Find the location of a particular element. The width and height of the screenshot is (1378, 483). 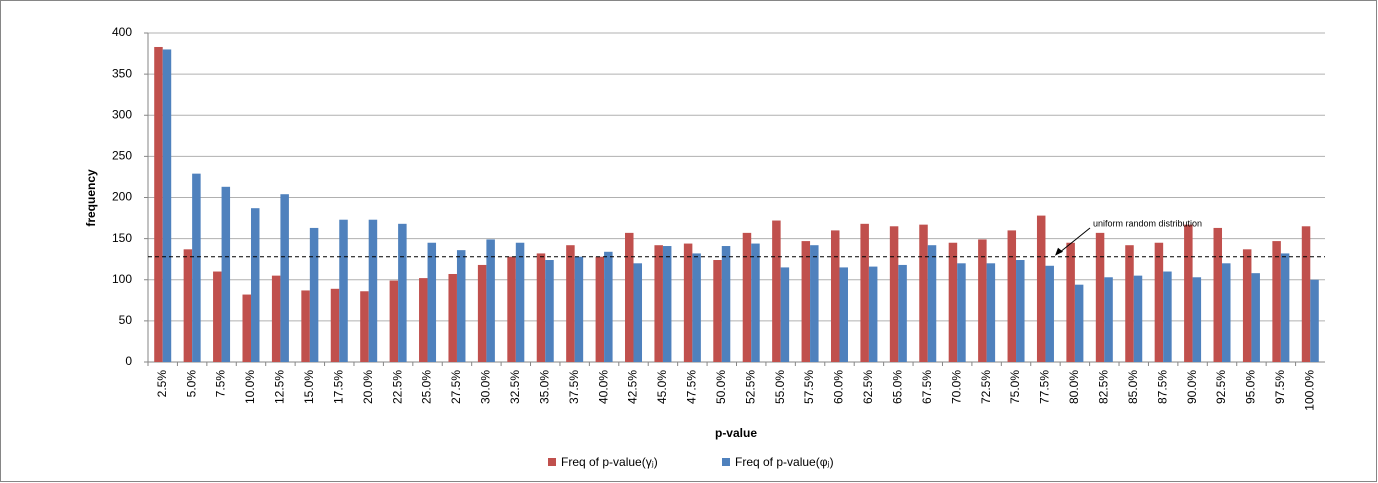

x-tick-label: 35.0% is located at coordinates (544, 387).